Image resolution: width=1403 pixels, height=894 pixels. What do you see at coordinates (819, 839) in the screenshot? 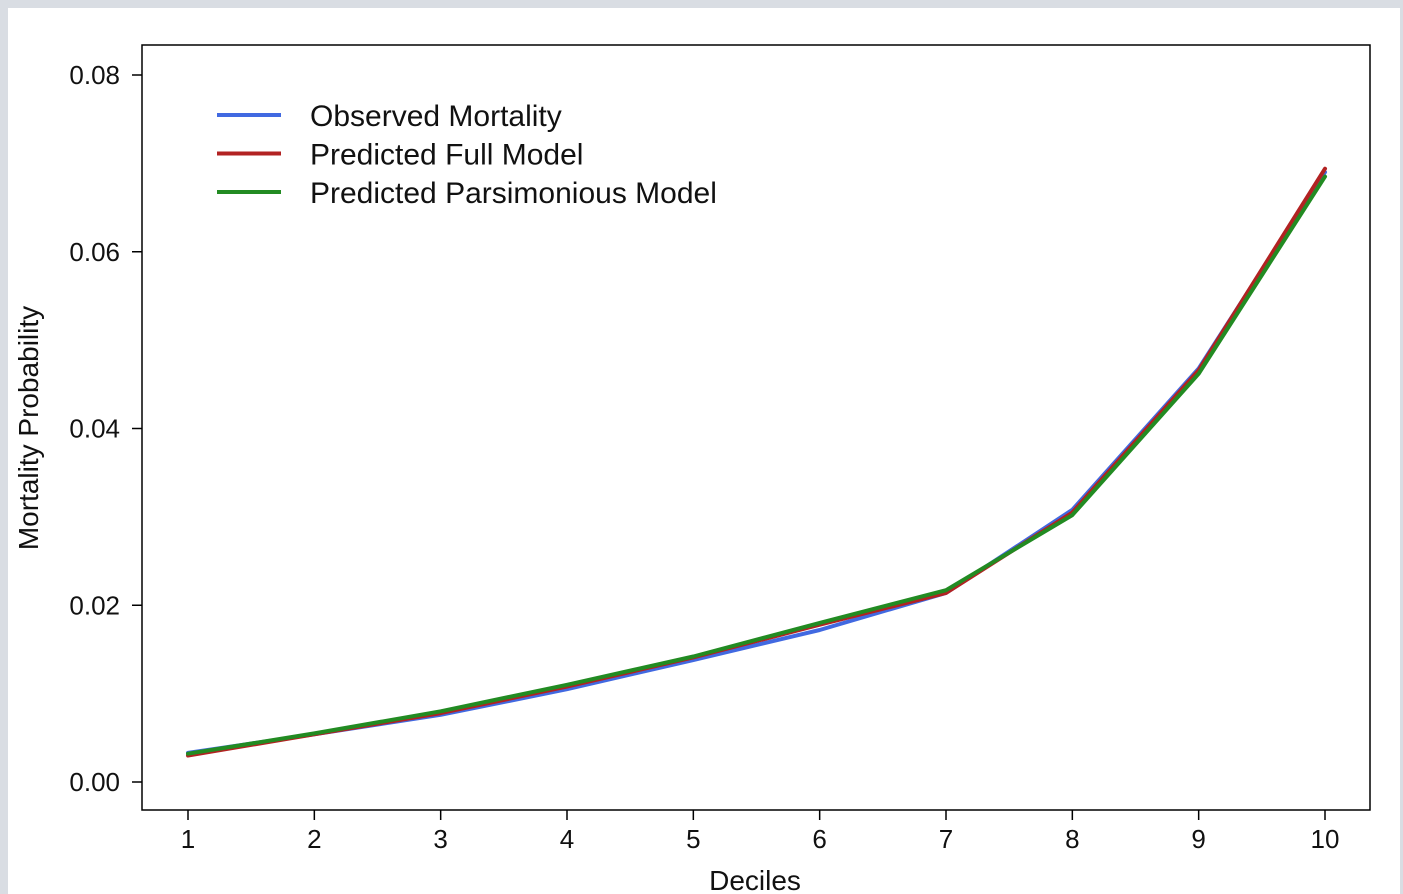
I see `x-tick-label: 6` at bounding box center [819, 839].